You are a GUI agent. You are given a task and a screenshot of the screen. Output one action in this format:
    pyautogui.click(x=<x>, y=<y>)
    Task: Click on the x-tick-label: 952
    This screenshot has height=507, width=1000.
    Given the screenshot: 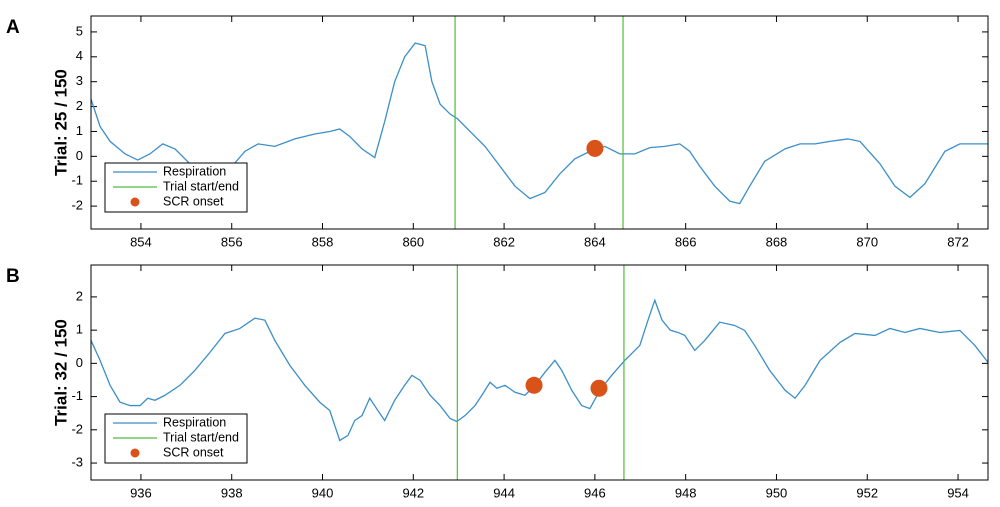 What is the action you would take?
    pyautogui.click(x=867, y=492)
    